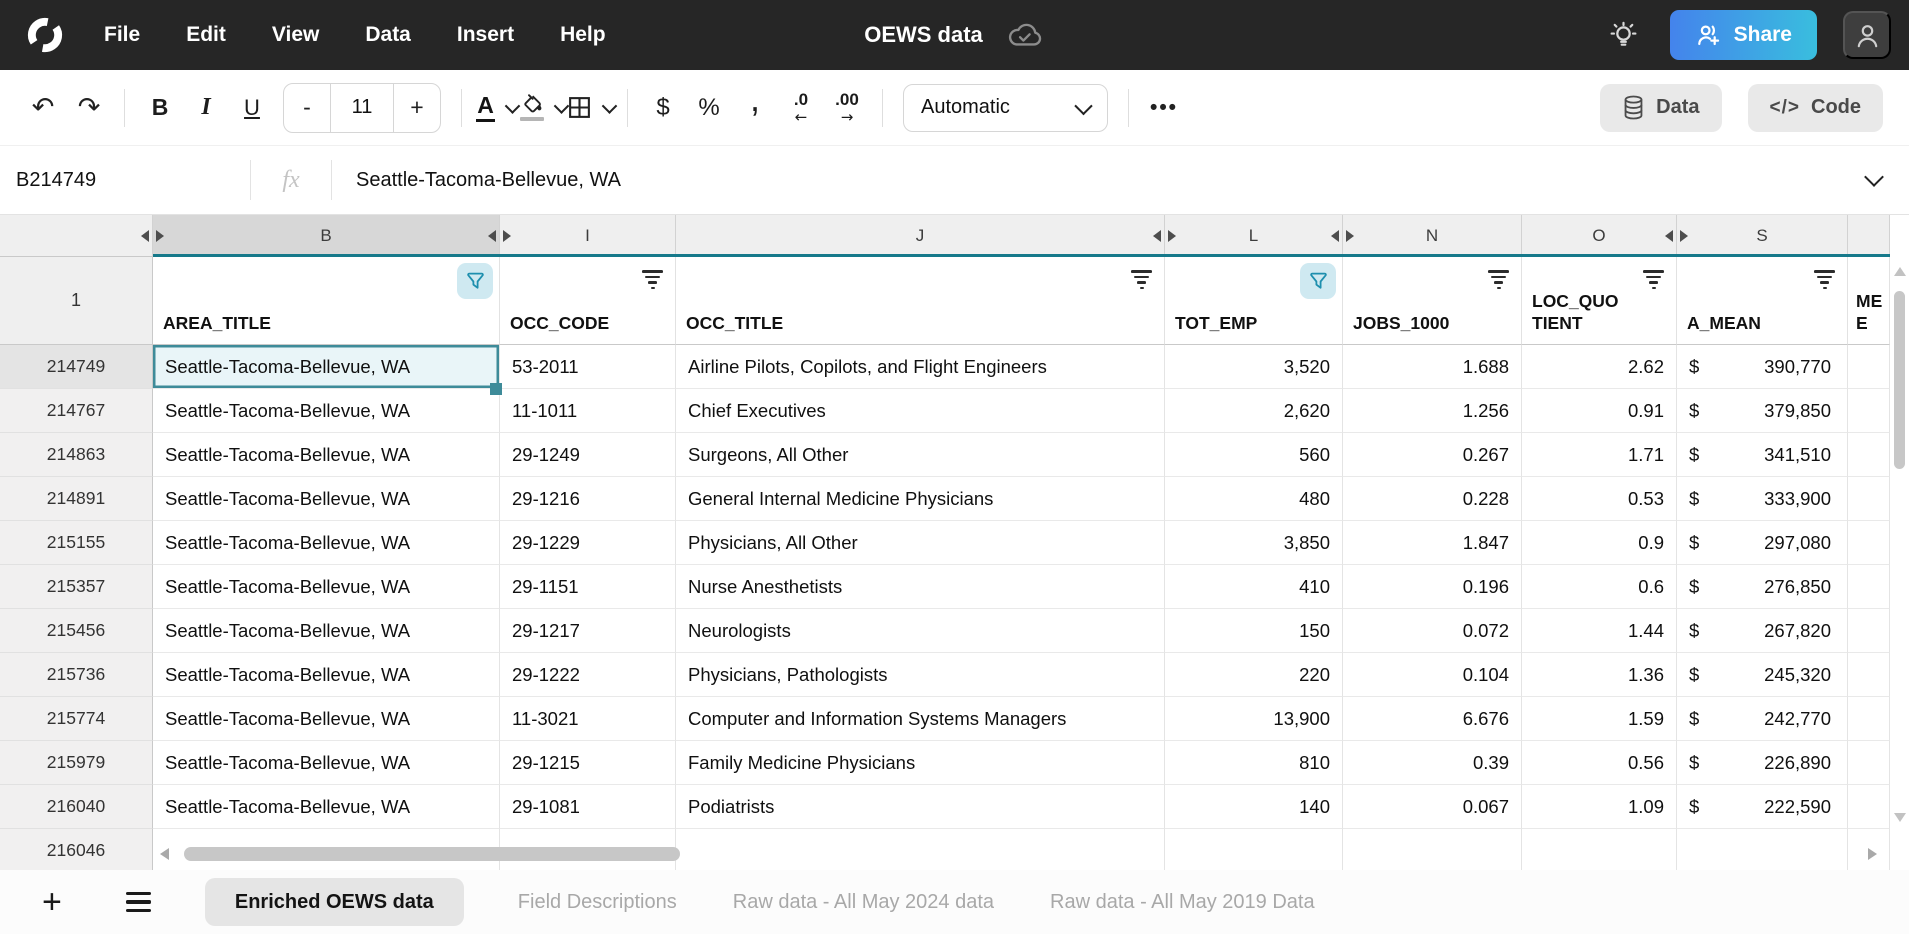  I want to click on row-number: 214767, so click(76, 411).